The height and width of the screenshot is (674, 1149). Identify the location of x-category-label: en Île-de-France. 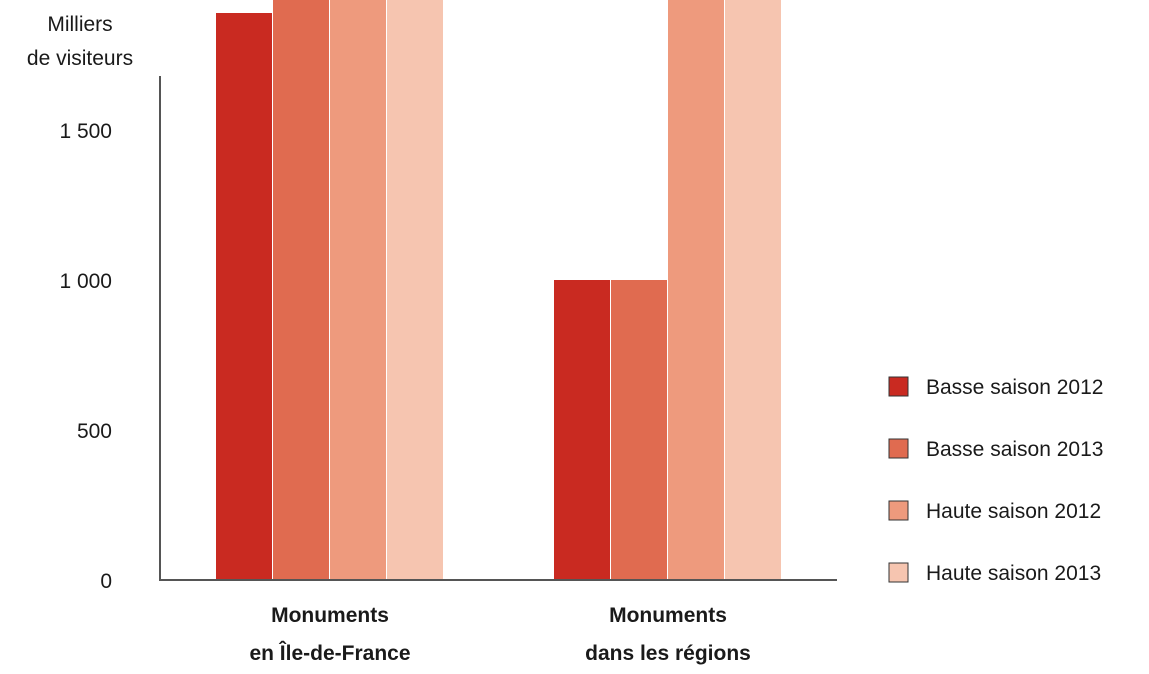
(329, 653).